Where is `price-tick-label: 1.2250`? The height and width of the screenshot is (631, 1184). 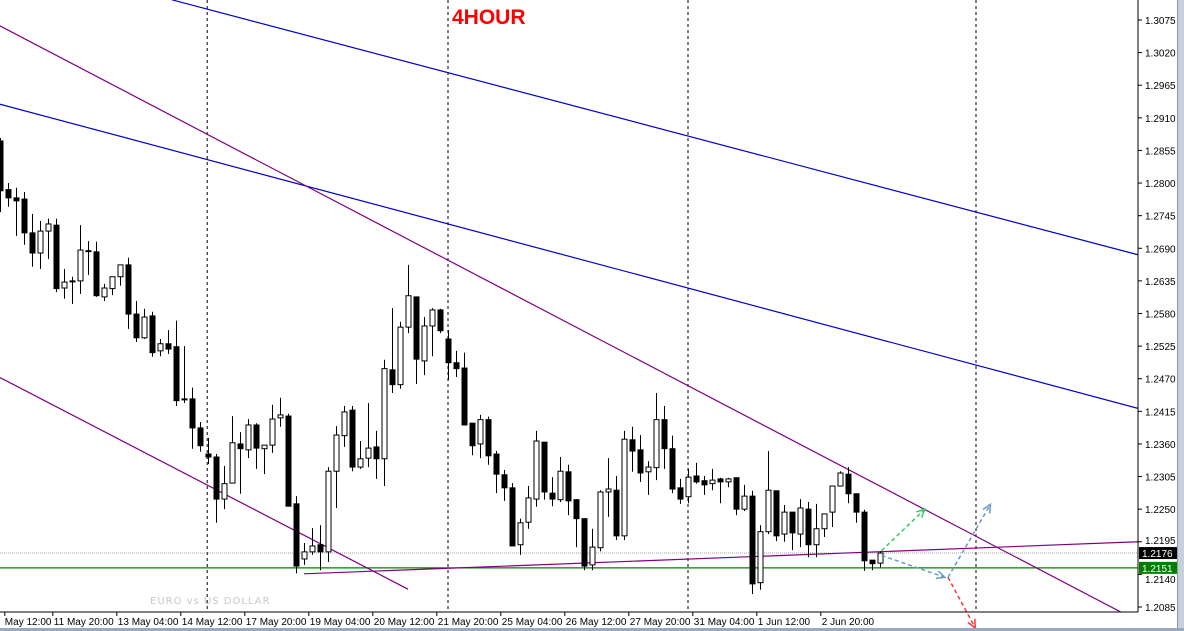 price-tick-label: 1.2250 is located at coordinates (1160, 510).